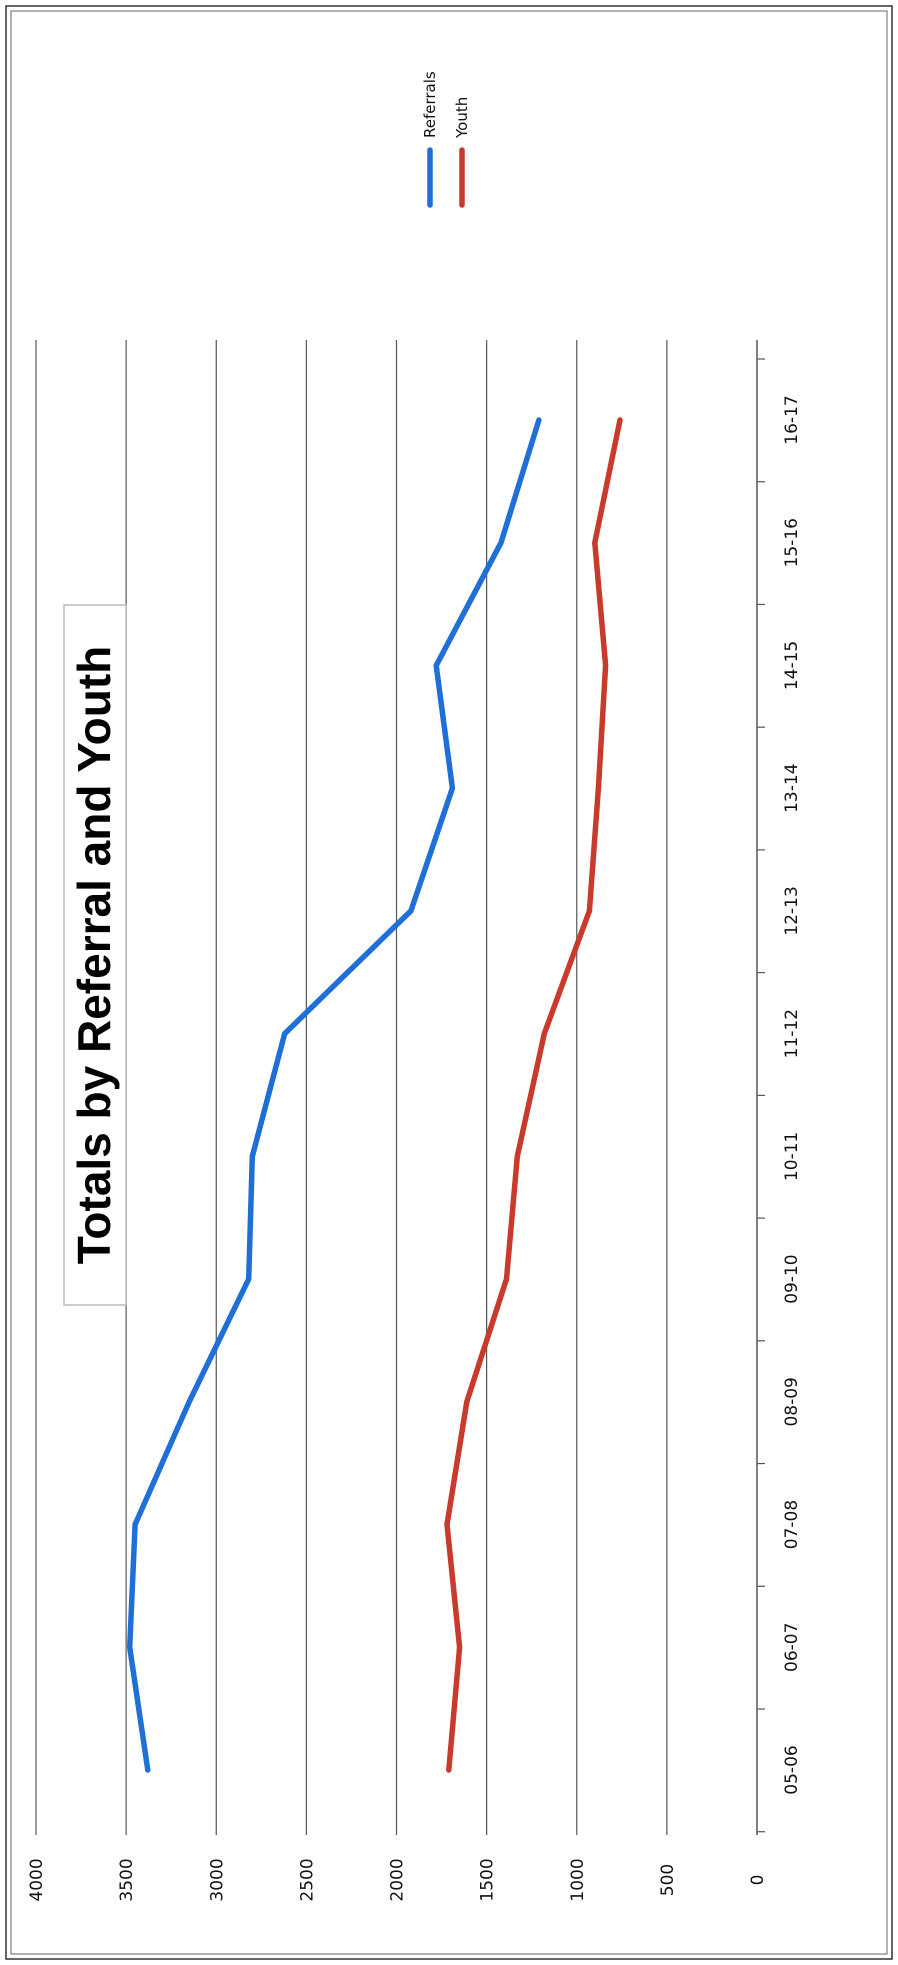 This screenshot has height=1965, width=898. I want to click on y-tick-label: 500, so click(668, 1880).